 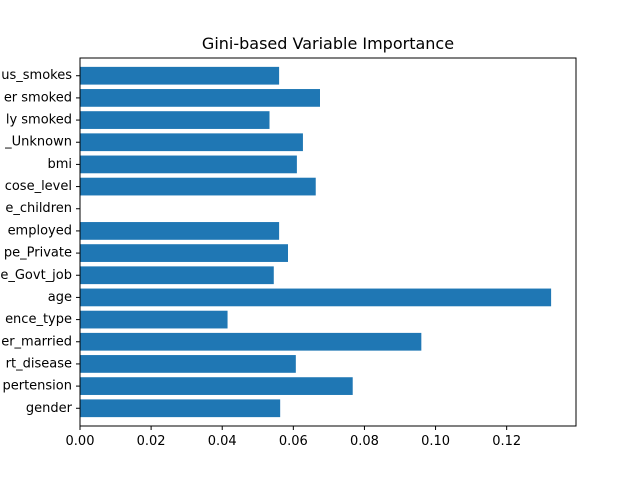 What do you see at coordinates (49, 408) in the screenshot?
I see `y-tick-label: gender` at bounding box center [49, 408].